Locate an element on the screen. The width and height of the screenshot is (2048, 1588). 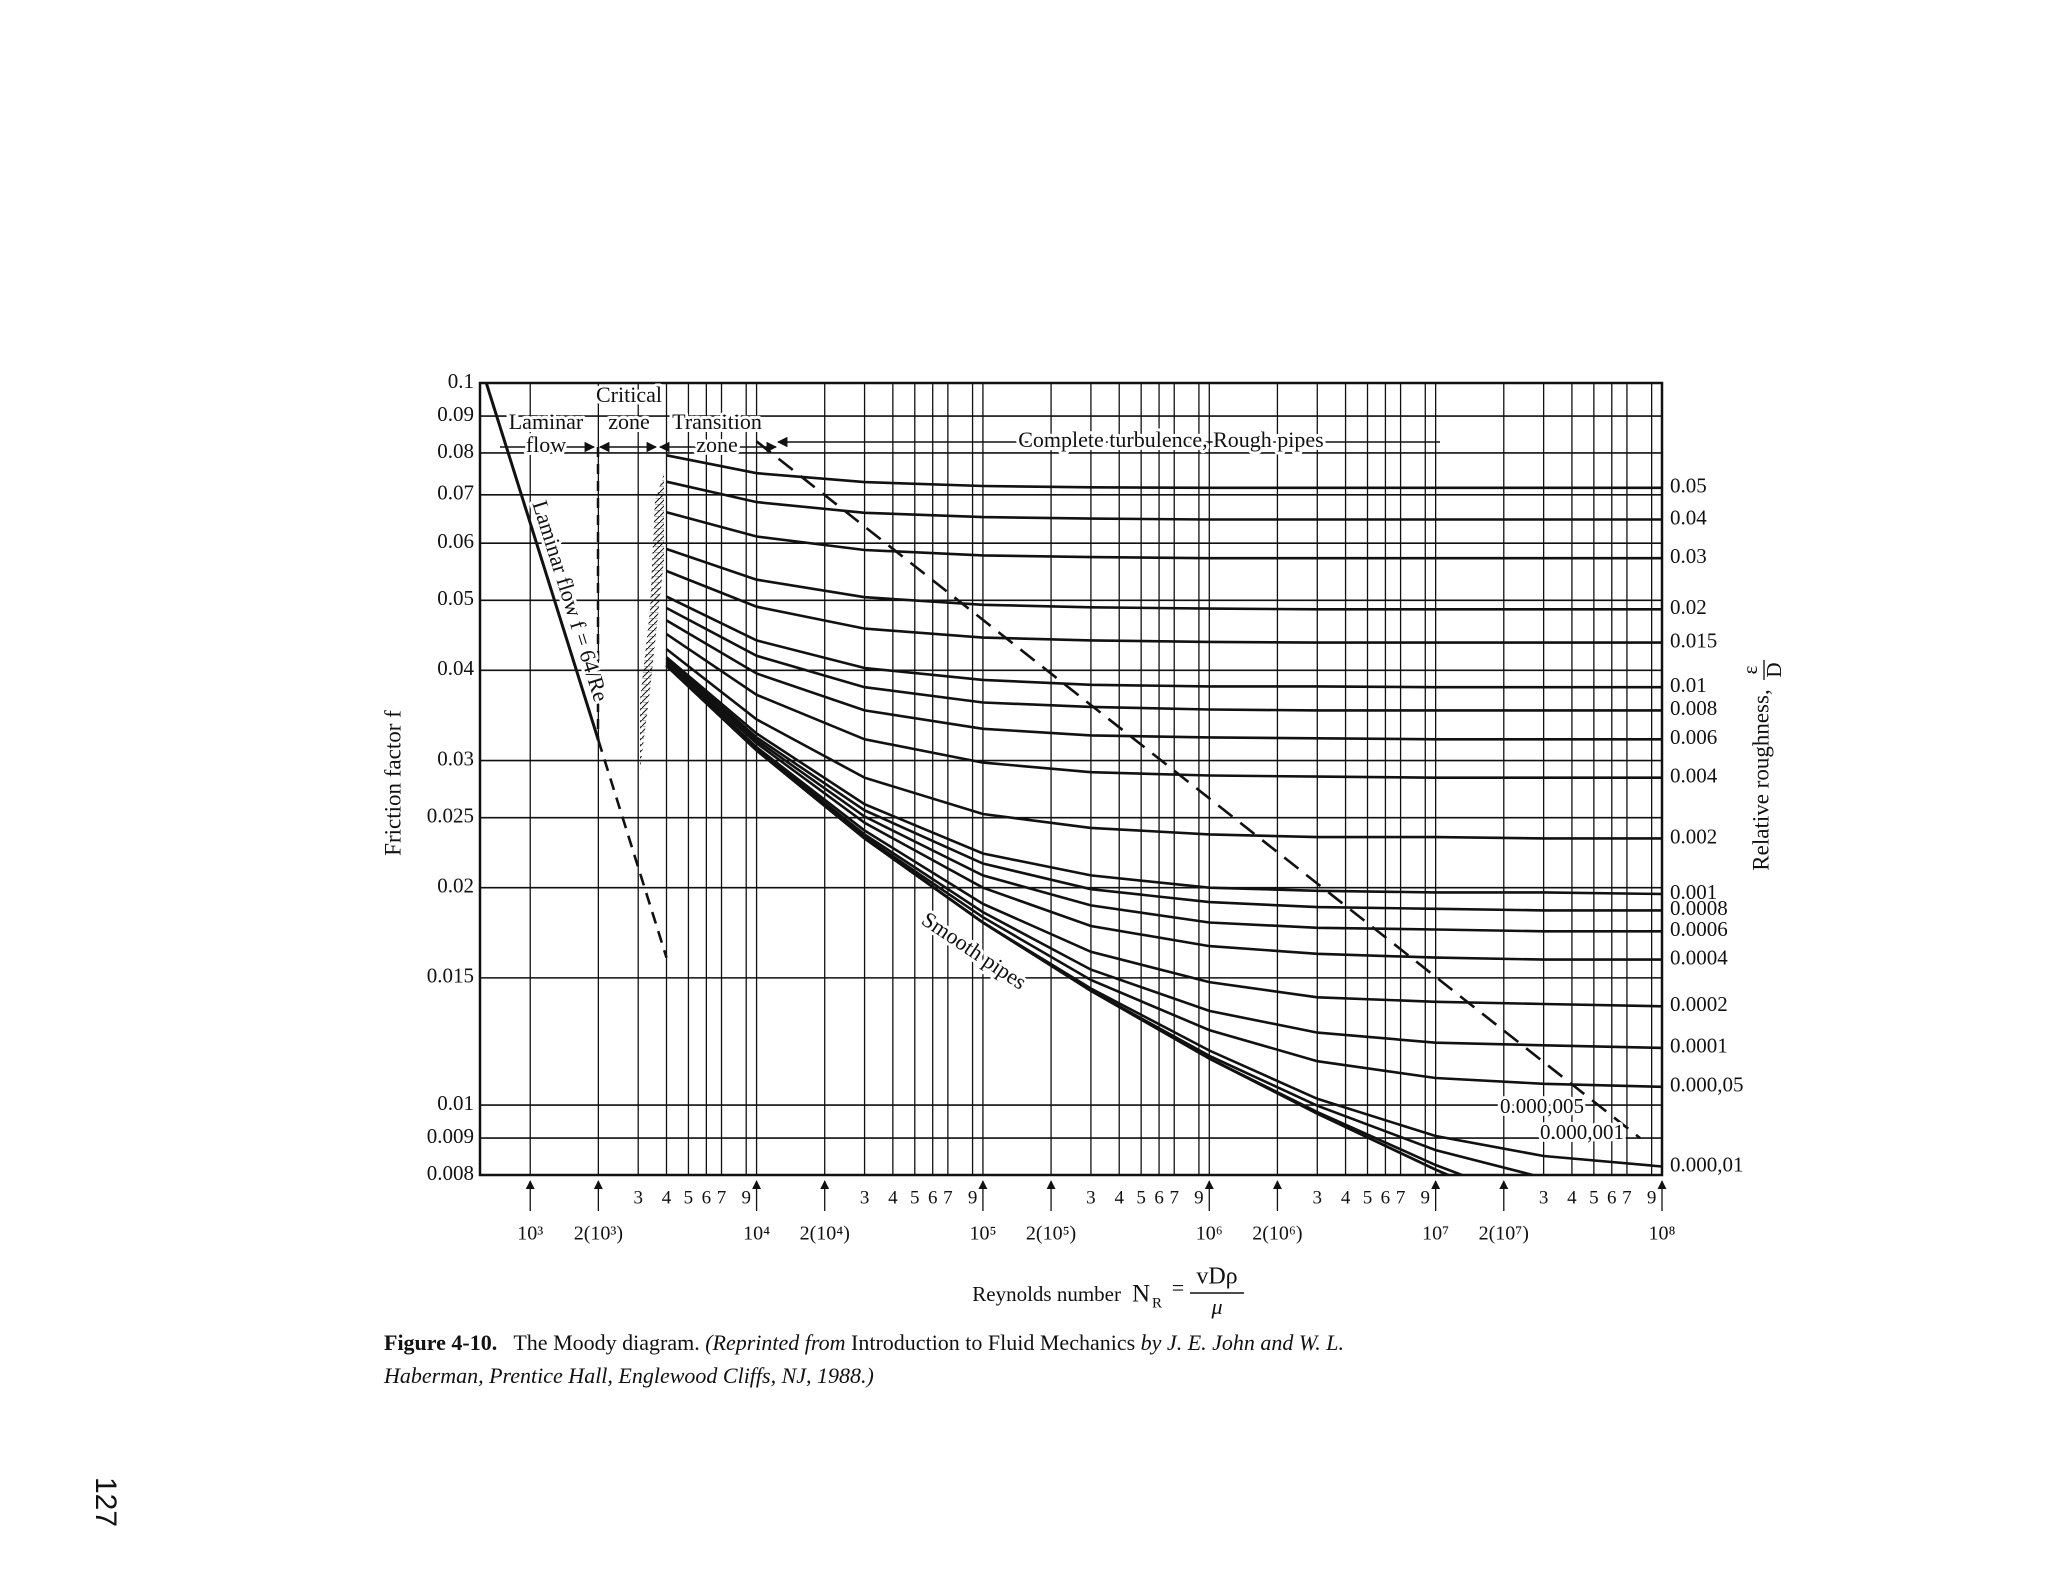
y-tick-label: 0.009 is located at coordinates (450, 1136).